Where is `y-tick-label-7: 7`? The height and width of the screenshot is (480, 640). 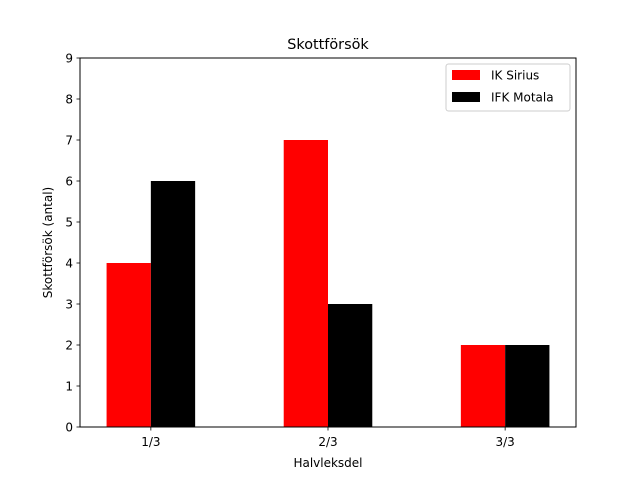 y-tick-label-7: 7 is located at coordinates (69, 140).